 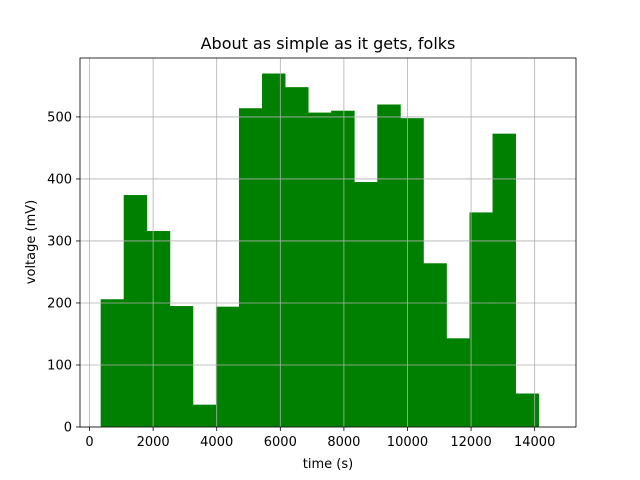 I want to click on y-tick-label: 300, so click(x=59, y=241).